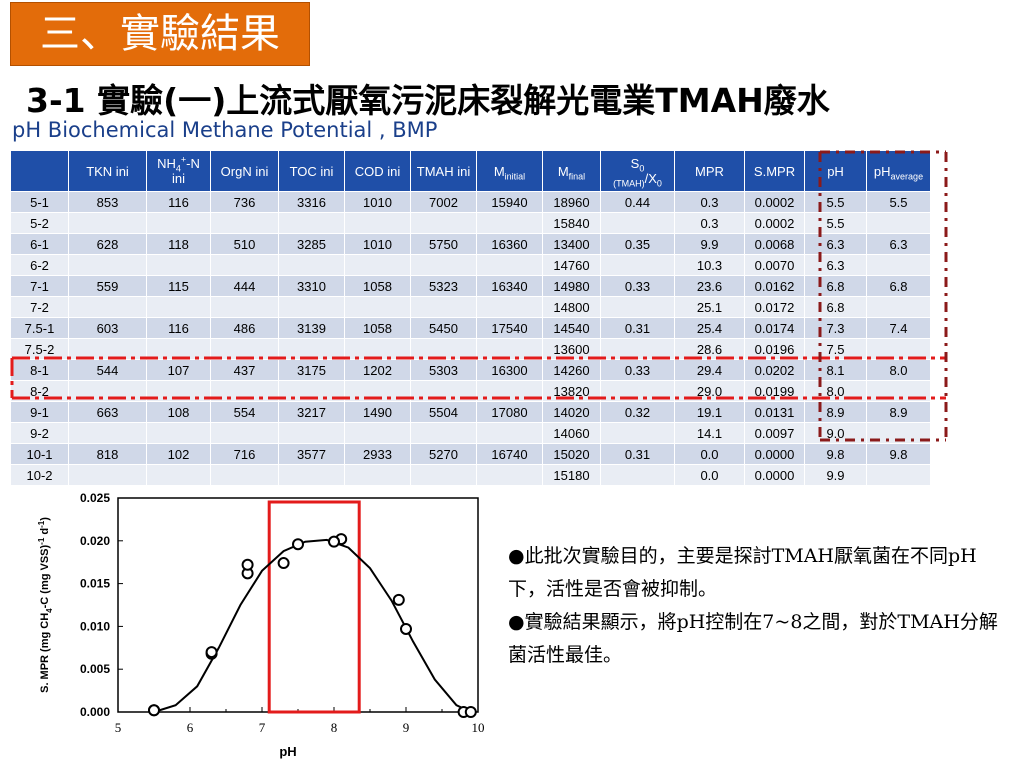  Describe the element at coordinates (509, 202) in the screenshot. I see `table-cell: 15940` at that location.